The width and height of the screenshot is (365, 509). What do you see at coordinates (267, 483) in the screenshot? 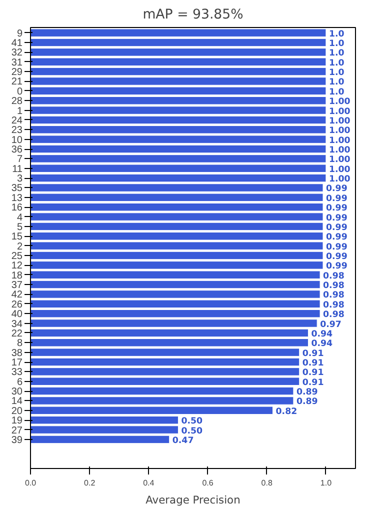
I see `x-tick-label: 0.8` at bounding box center [267, 483].